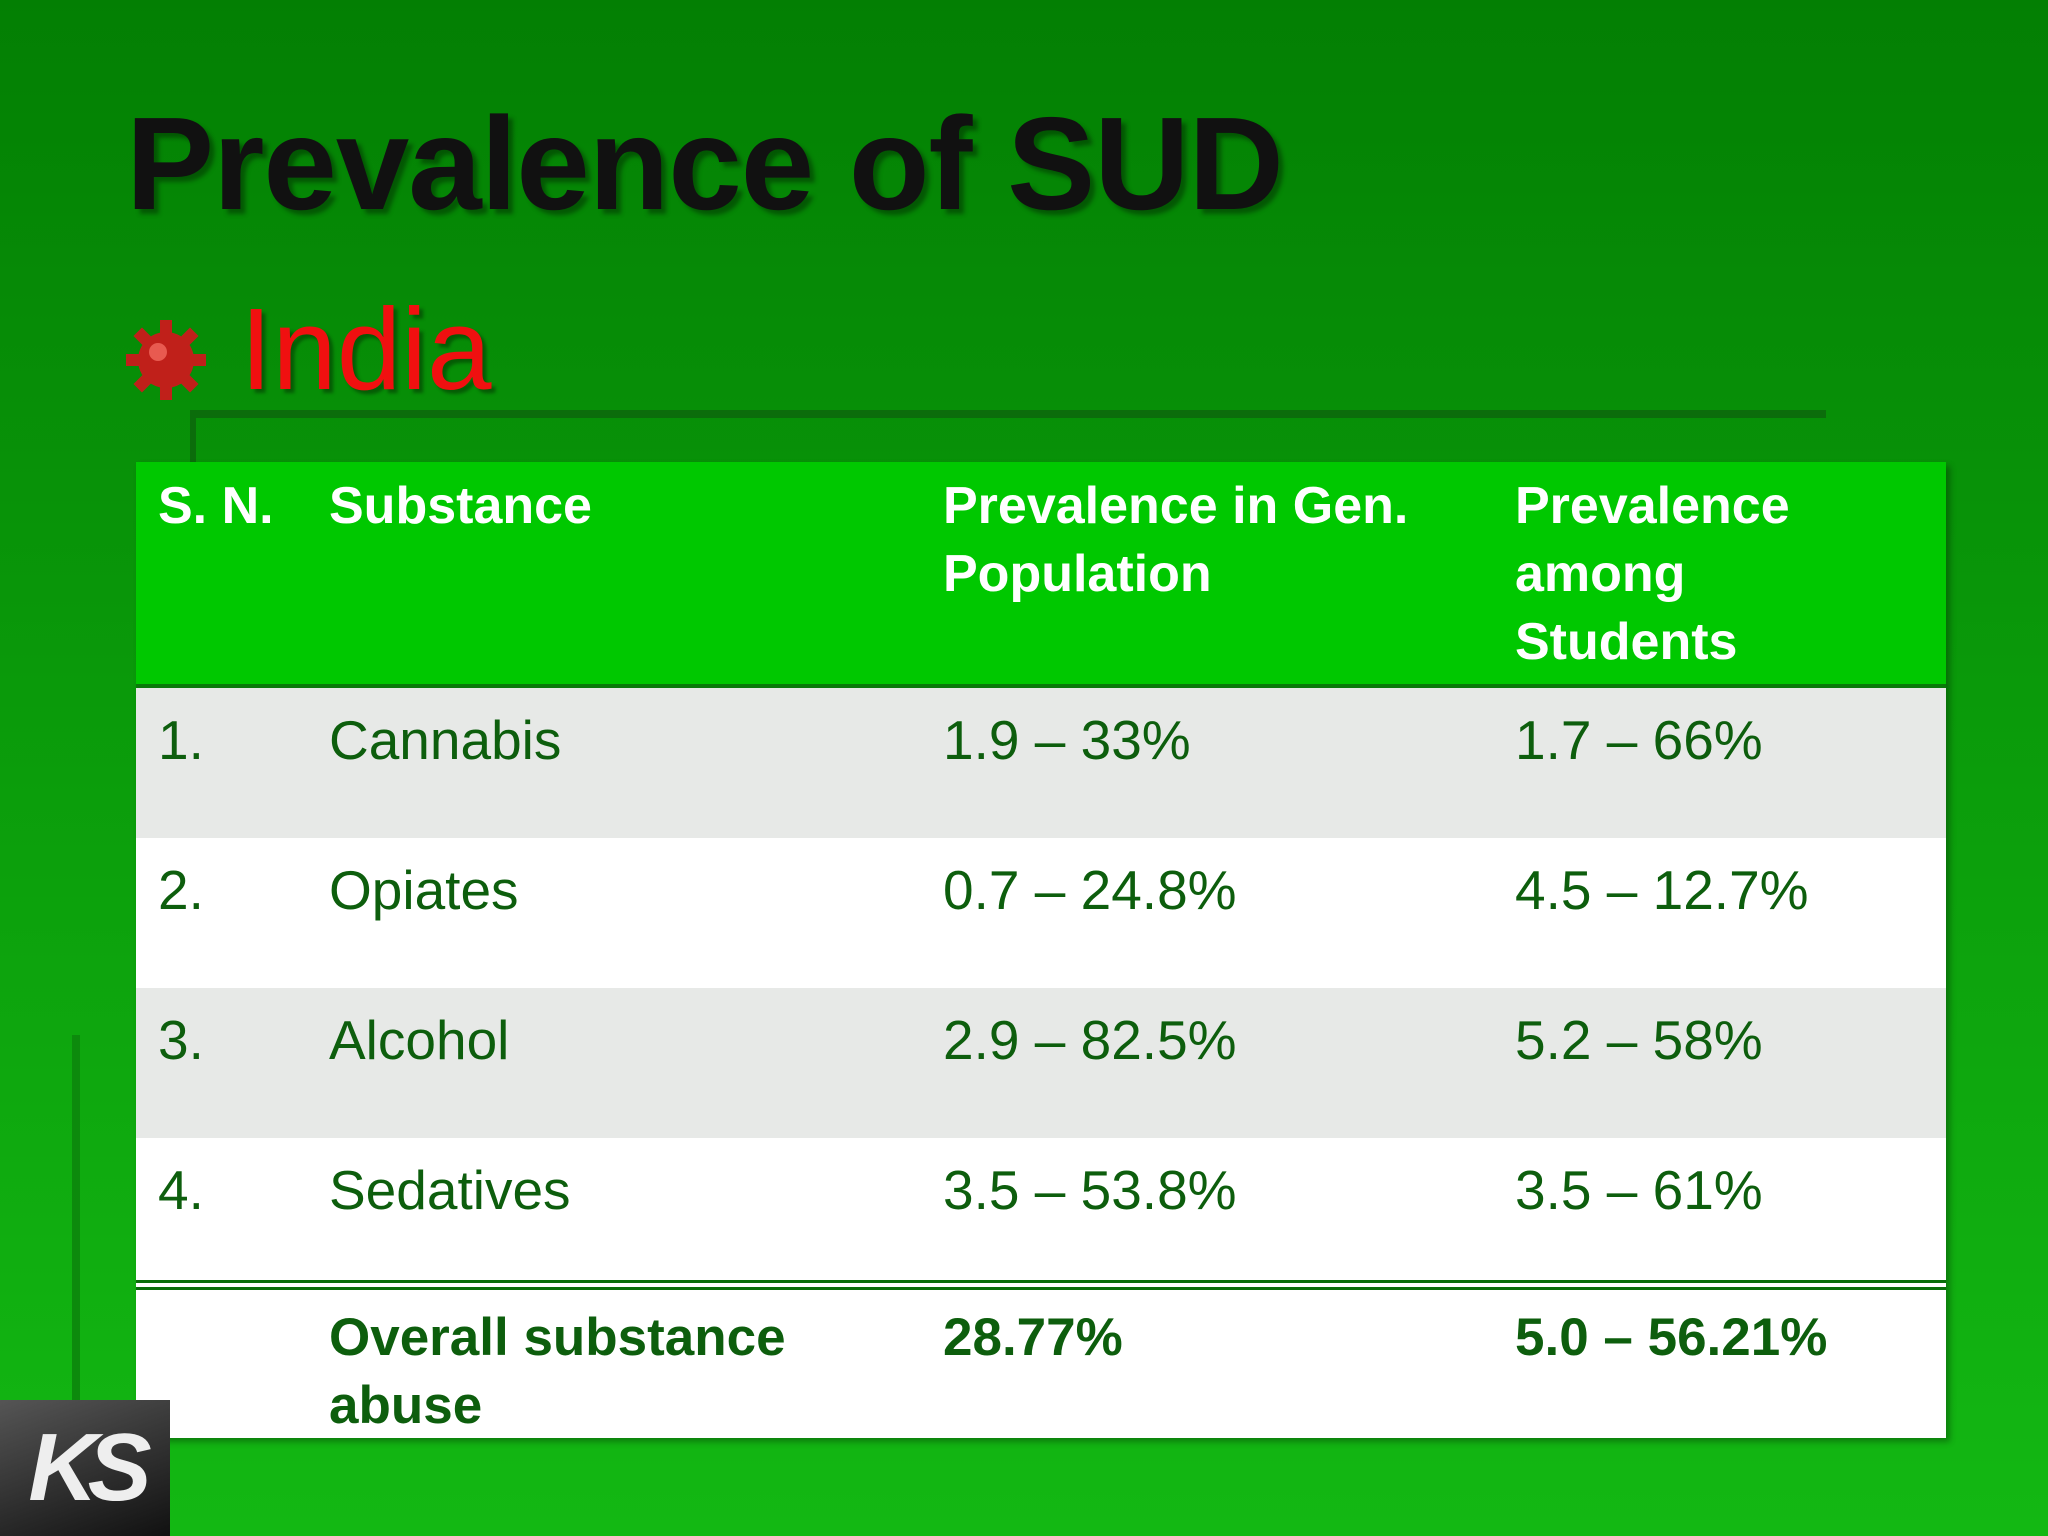  I want to click on table-cell: 1., so click(181, 740).